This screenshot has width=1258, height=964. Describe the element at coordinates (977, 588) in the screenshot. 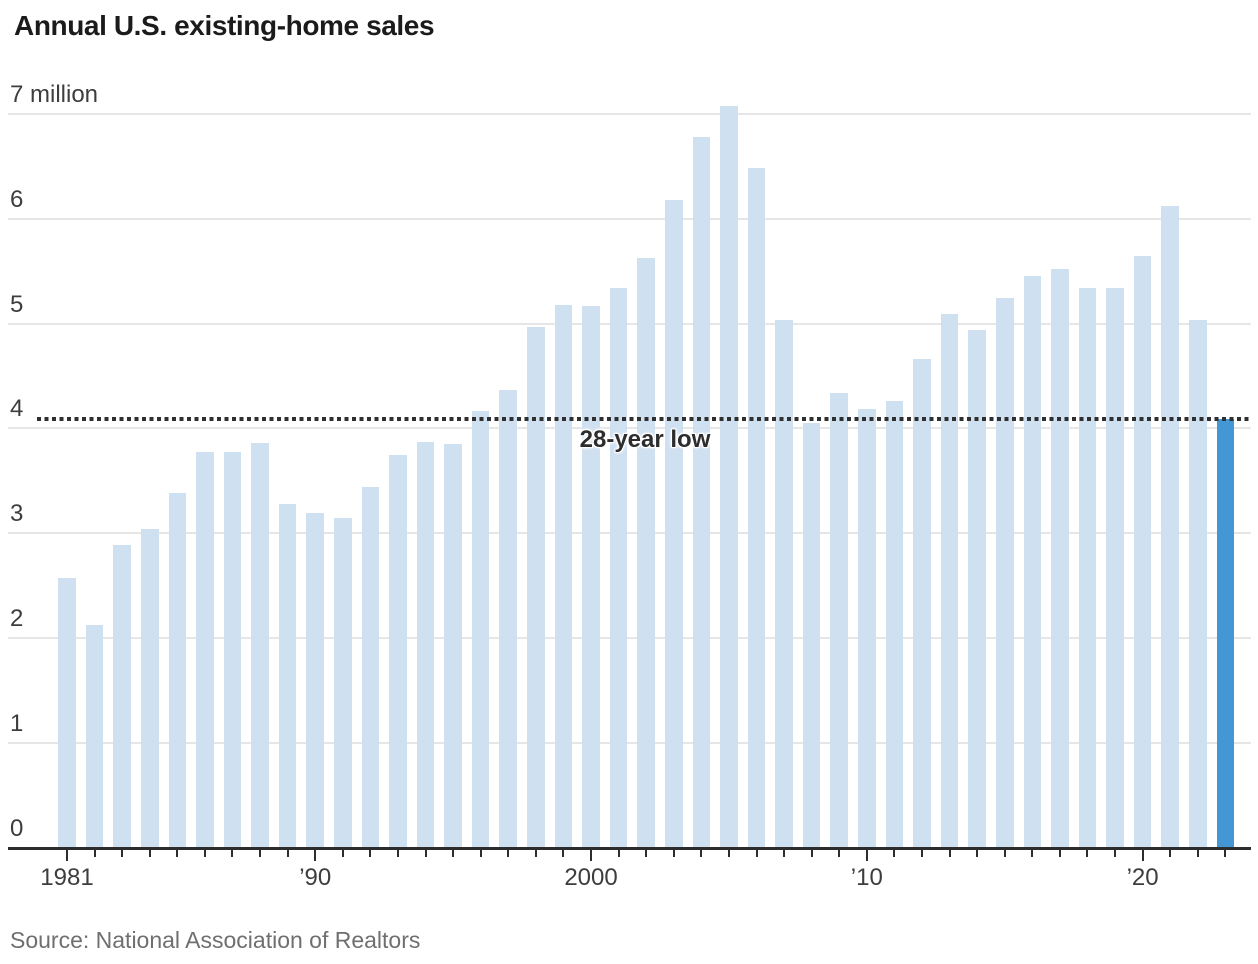

I see `bar-2014` at that location.